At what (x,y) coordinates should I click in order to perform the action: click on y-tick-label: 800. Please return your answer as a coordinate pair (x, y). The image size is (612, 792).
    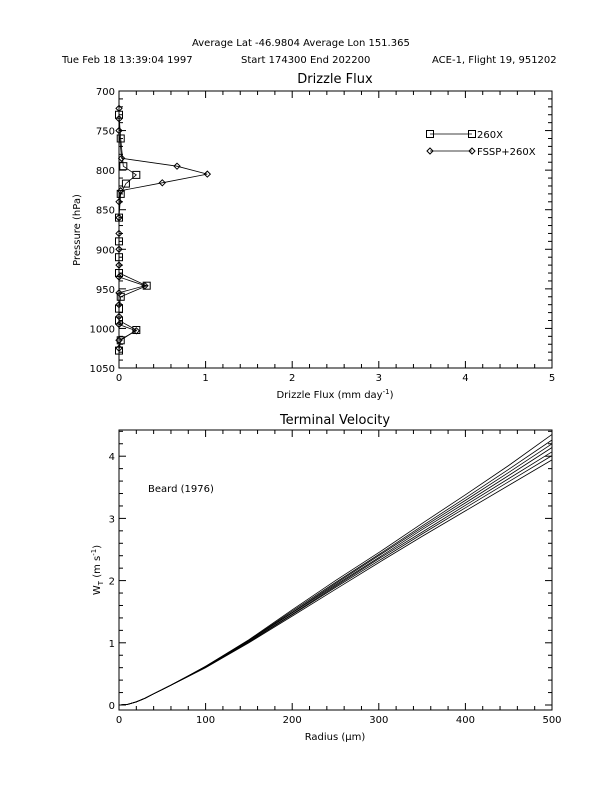
    Looking at the image, I should click on (105, 171).